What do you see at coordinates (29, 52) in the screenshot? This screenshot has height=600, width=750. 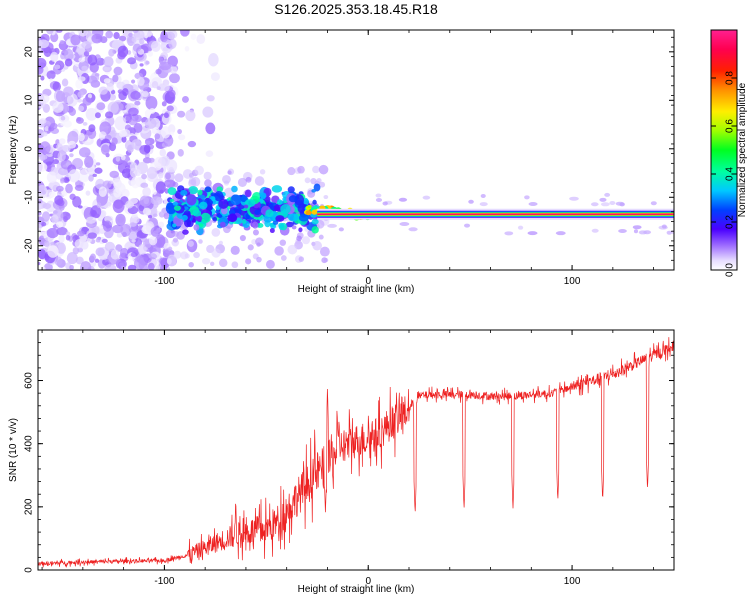 I see `y-tick-label: 20` at bounding box center [29, 52].